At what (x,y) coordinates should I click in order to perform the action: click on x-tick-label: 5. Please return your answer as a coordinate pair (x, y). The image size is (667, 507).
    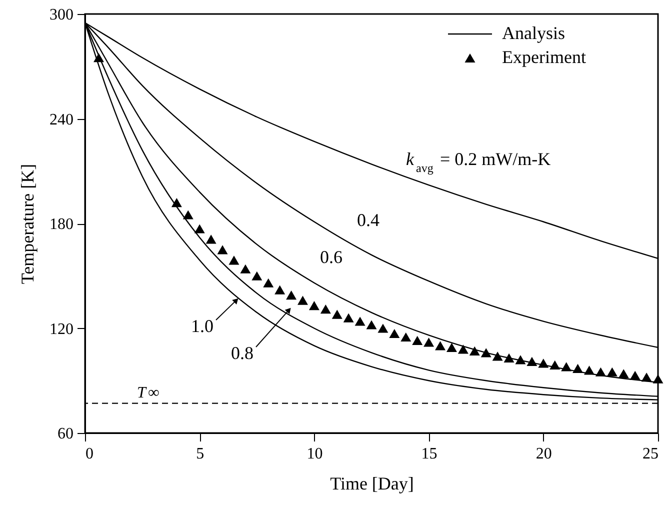
    Looking at the image, I should click on (200, 454).